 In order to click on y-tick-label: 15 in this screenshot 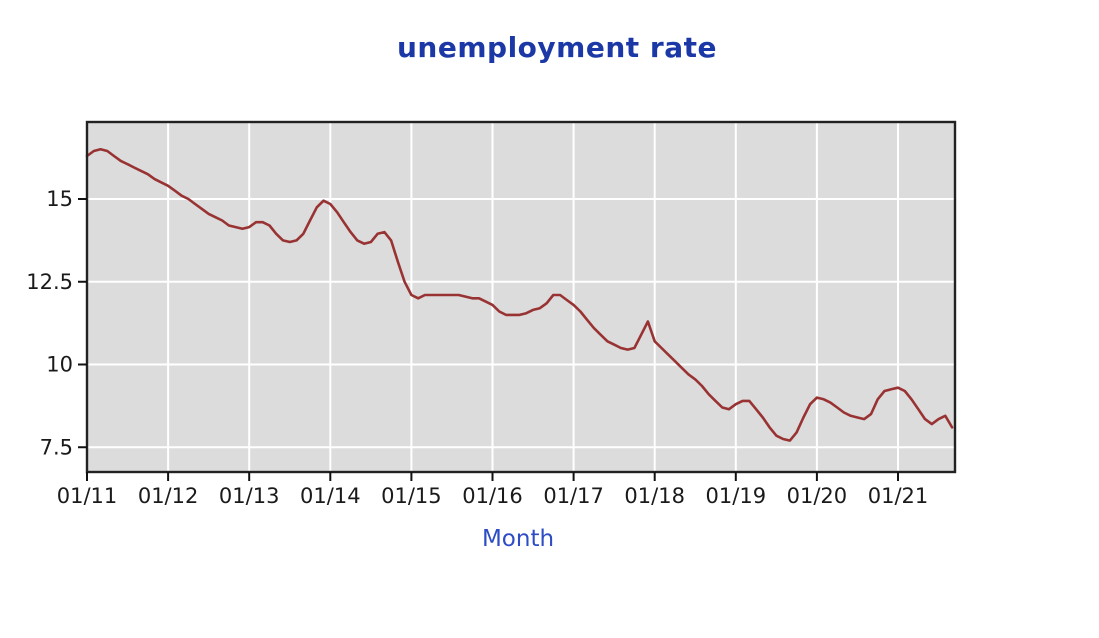, I will do `click(59, 199)`.